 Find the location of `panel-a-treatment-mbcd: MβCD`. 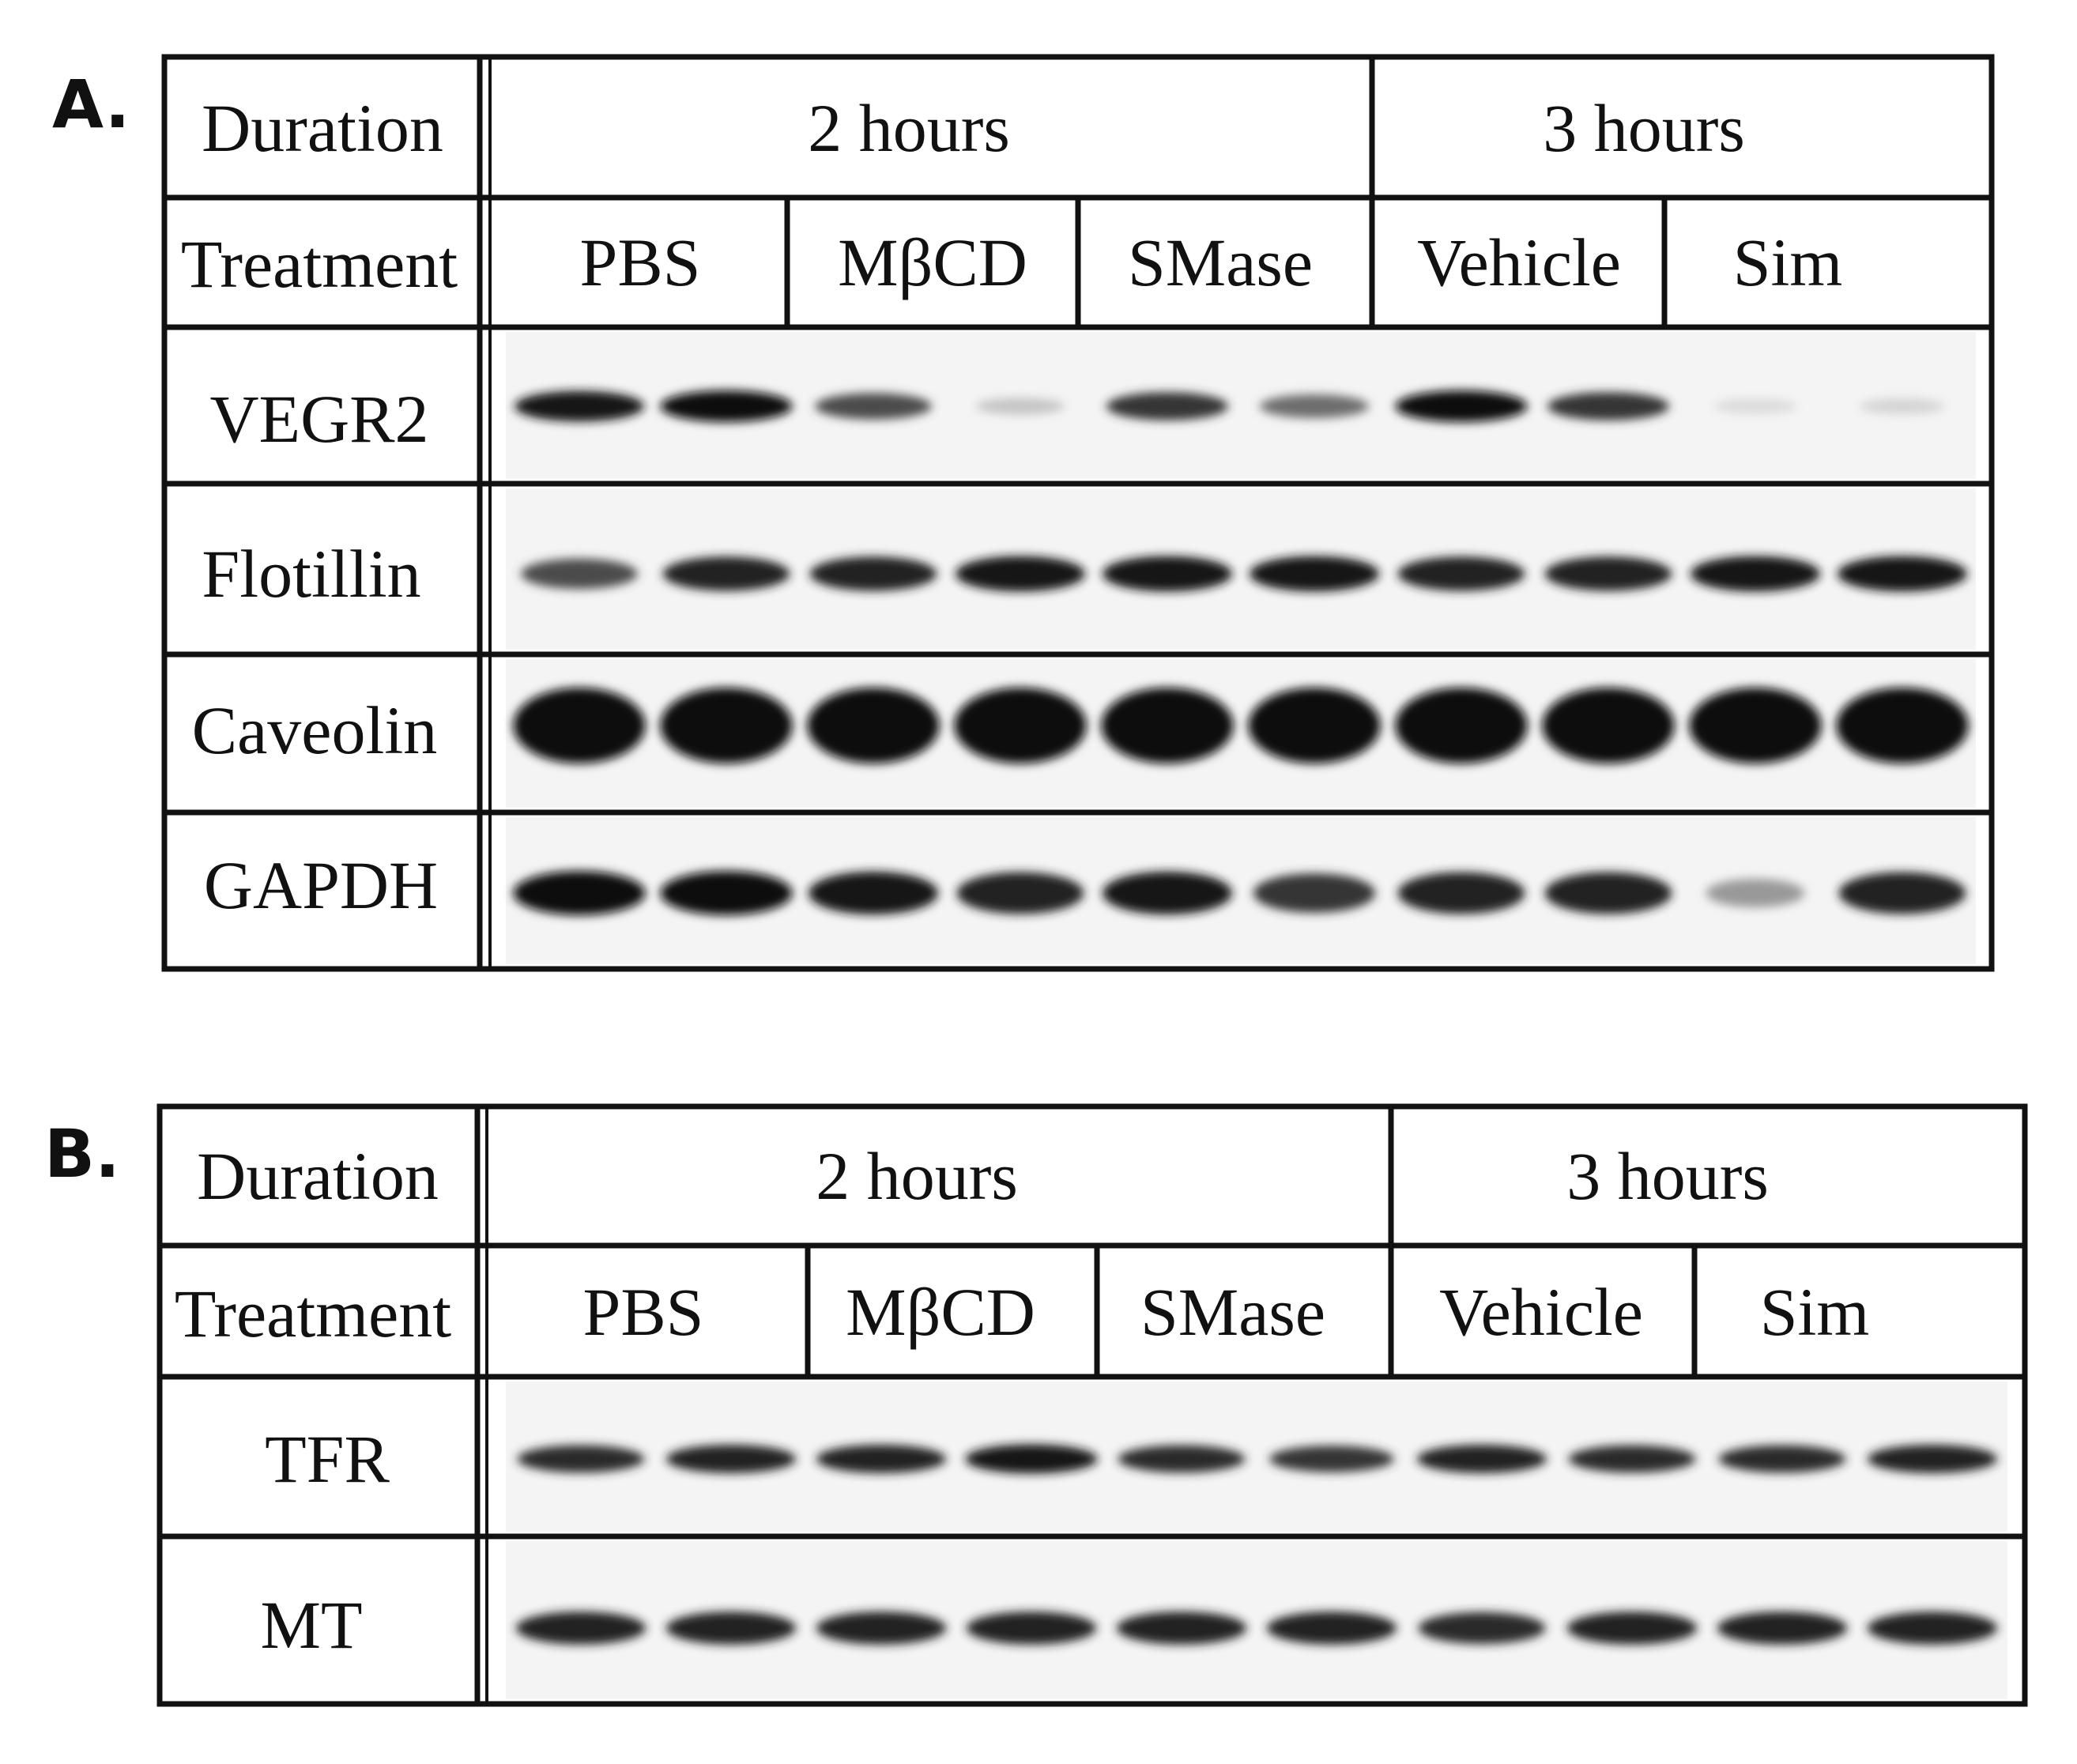

panel-a-treatment-mbcd: MβCD is located at coordinates (933, 262).